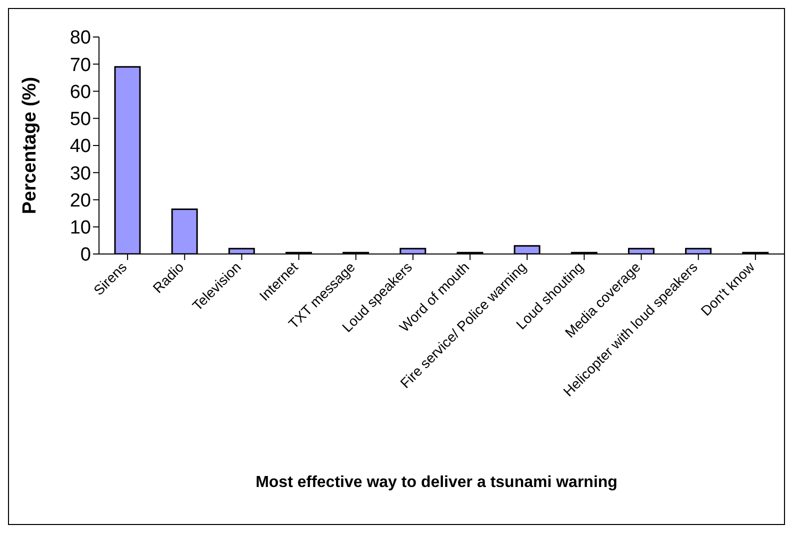 The width and height of the screenshot is (791, 535). Describe the element at coordinates (80, 38) in the screenshot. I see `y-tick-label: 80` at that location.